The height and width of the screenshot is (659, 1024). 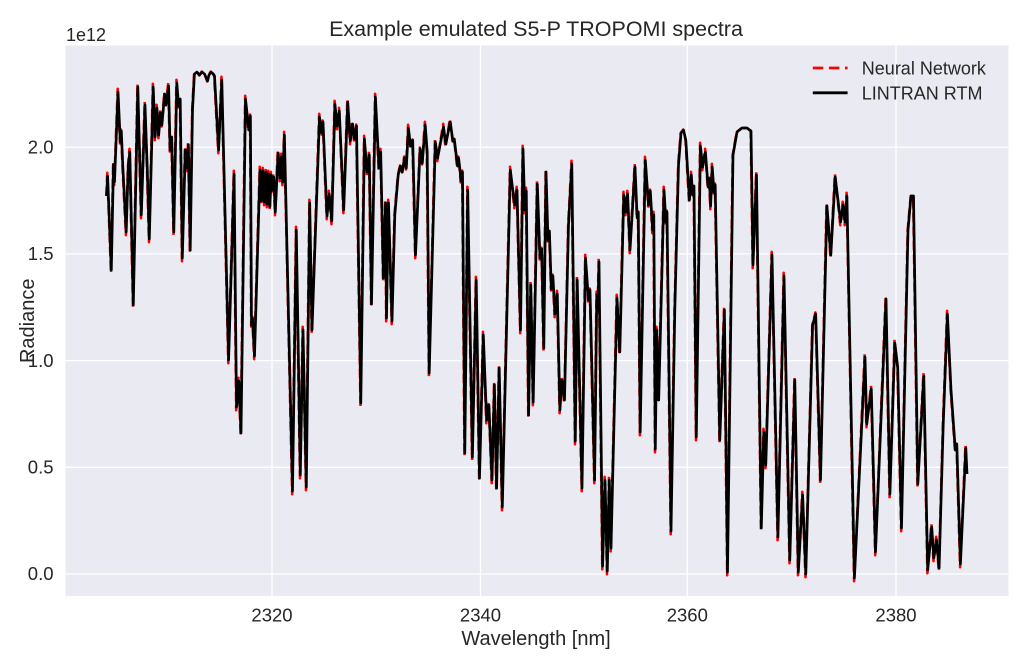 I want to click on svg-text:Example emulated S5-P TROPOMI: Example emulated S5-P TROPOMI spectra, so click(x=536, y=29).